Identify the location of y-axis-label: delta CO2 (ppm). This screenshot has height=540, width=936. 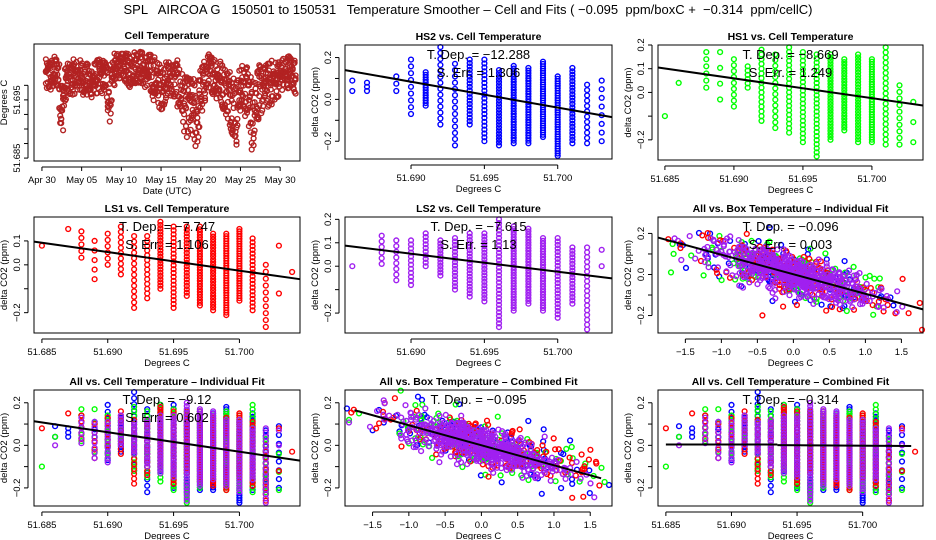
(5, 448).